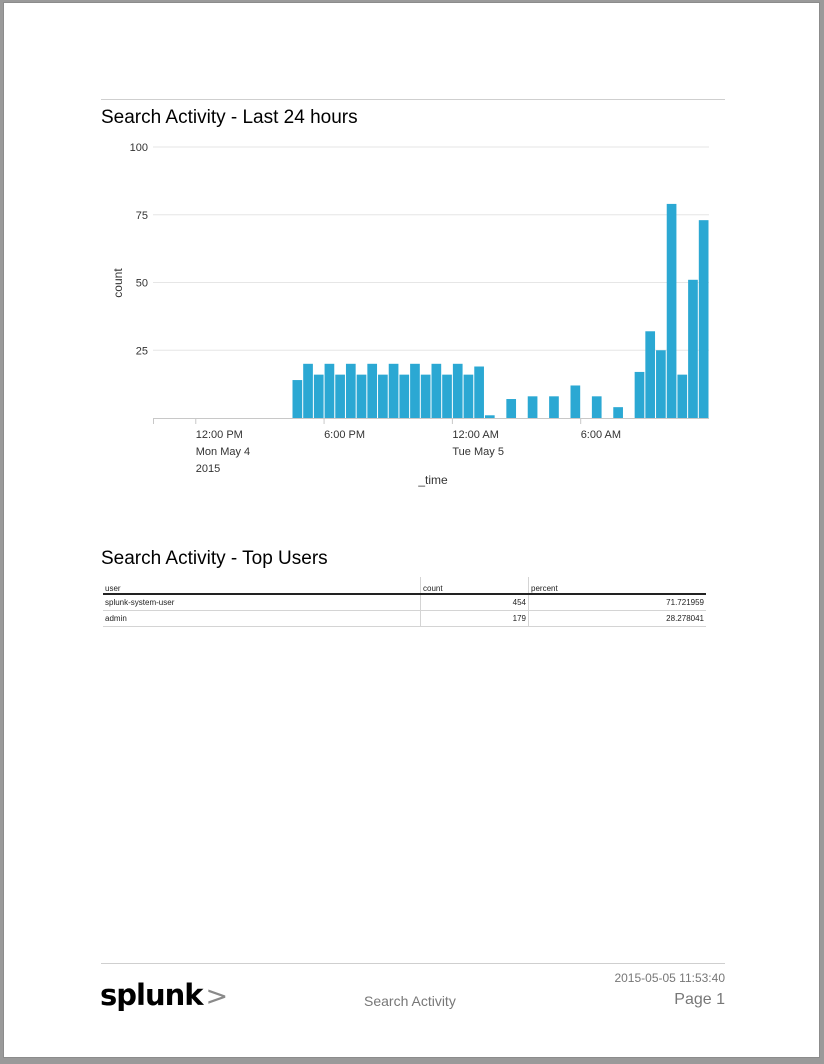  I want to click on y-tick-label: 25, so click(142, 351).